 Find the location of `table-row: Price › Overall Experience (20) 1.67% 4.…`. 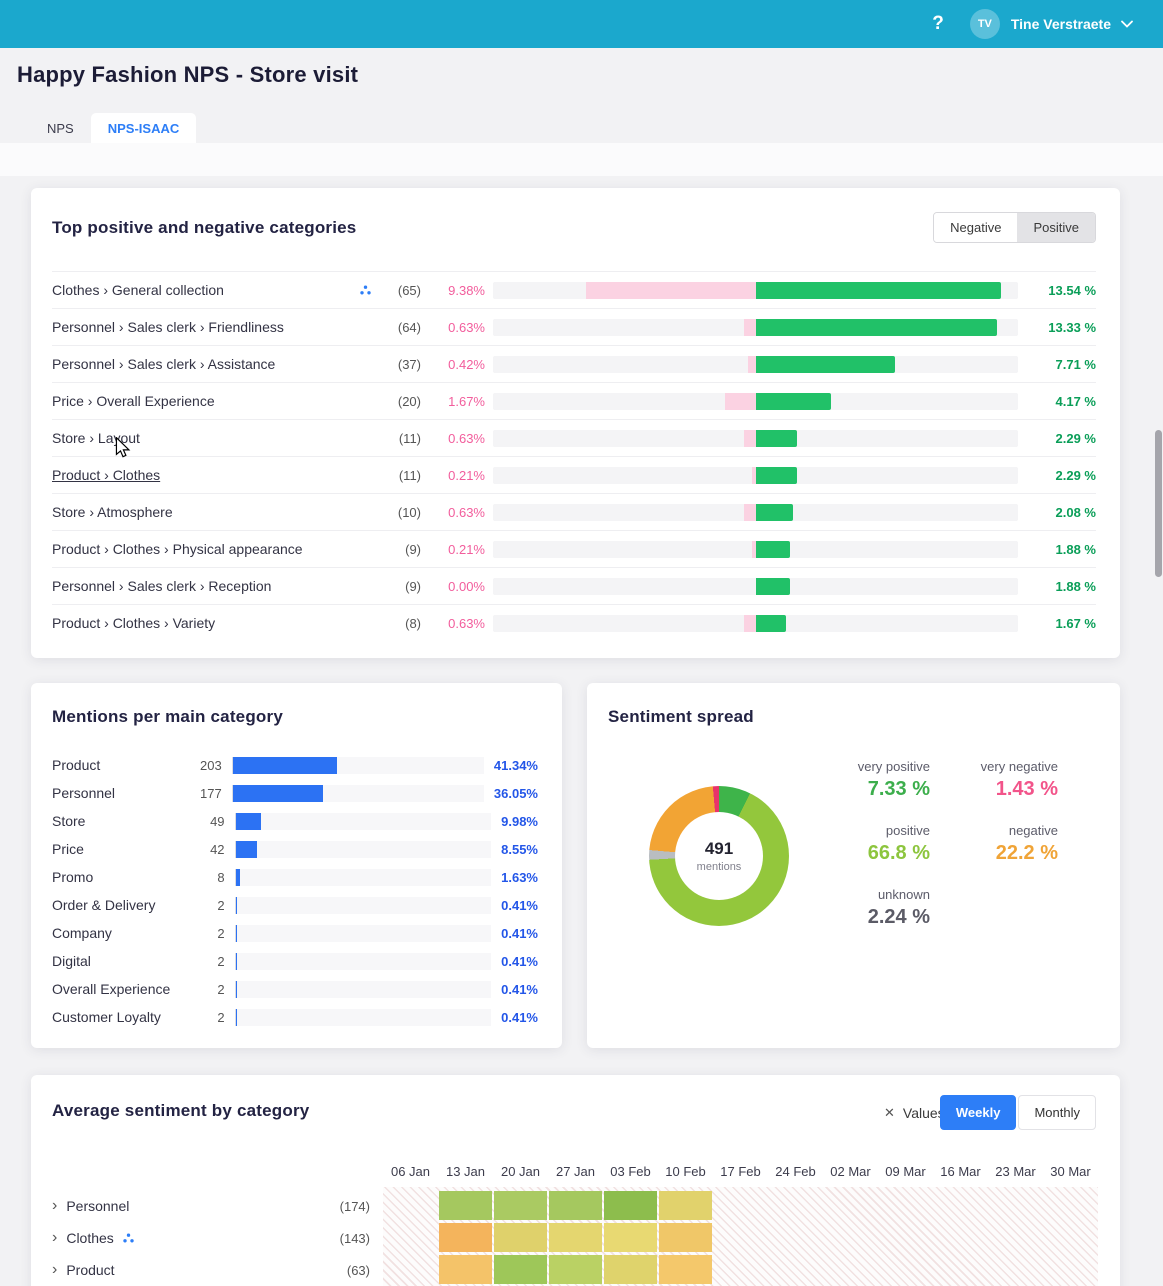

table-row: Price › Overall Experience (20) 1.67% 4.… is located at coordinates (574, 400).